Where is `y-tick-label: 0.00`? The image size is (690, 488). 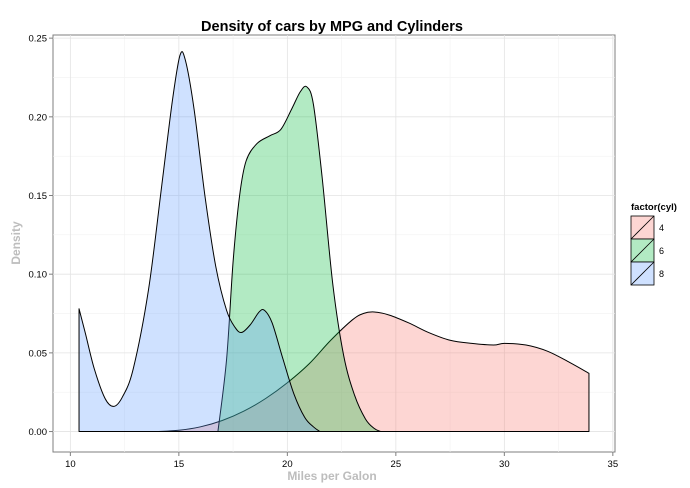 y-tick-label: 0.00 is located at coordinates (38, 432).